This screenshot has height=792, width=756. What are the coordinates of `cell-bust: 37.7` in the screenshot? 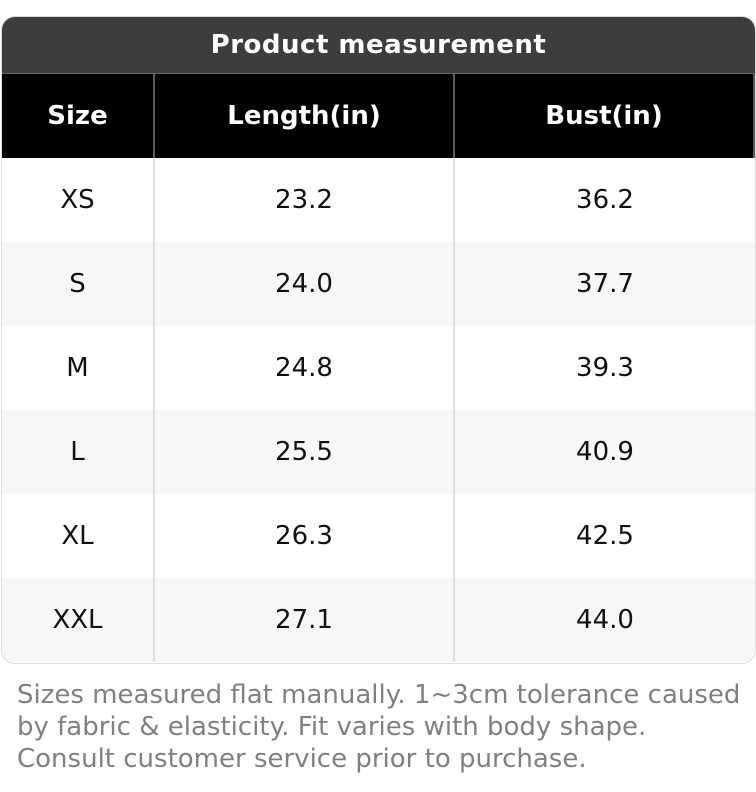 It's located at (605, 284).